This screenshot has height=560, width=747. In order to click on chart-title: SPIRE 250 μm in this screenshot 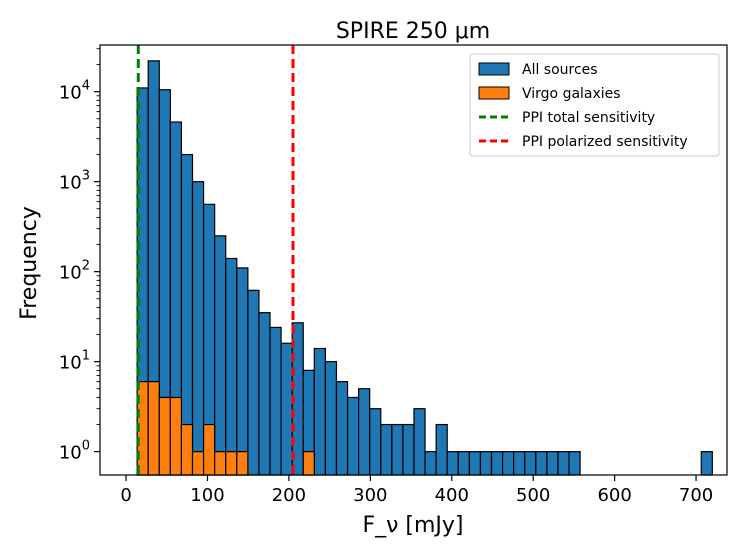, I will do `click(413, 31)`.